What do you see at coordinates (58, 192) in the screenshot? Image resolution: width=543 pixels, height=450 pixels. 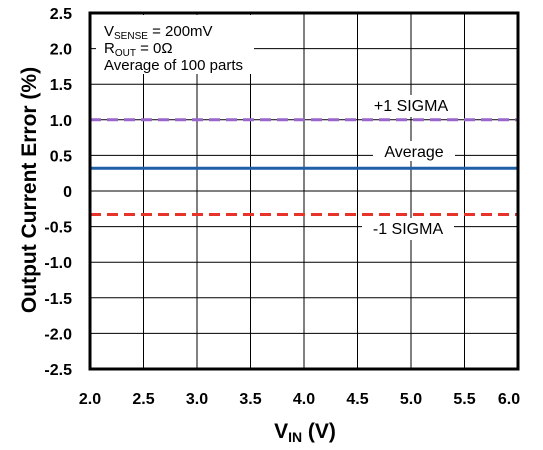 I see `y-tick-labels: 2.5 2.0 1.5 1.0 0.5 0 -0.5 -1.0 -1.5 -2.0 -2.5` at bounding box center [58, 192].